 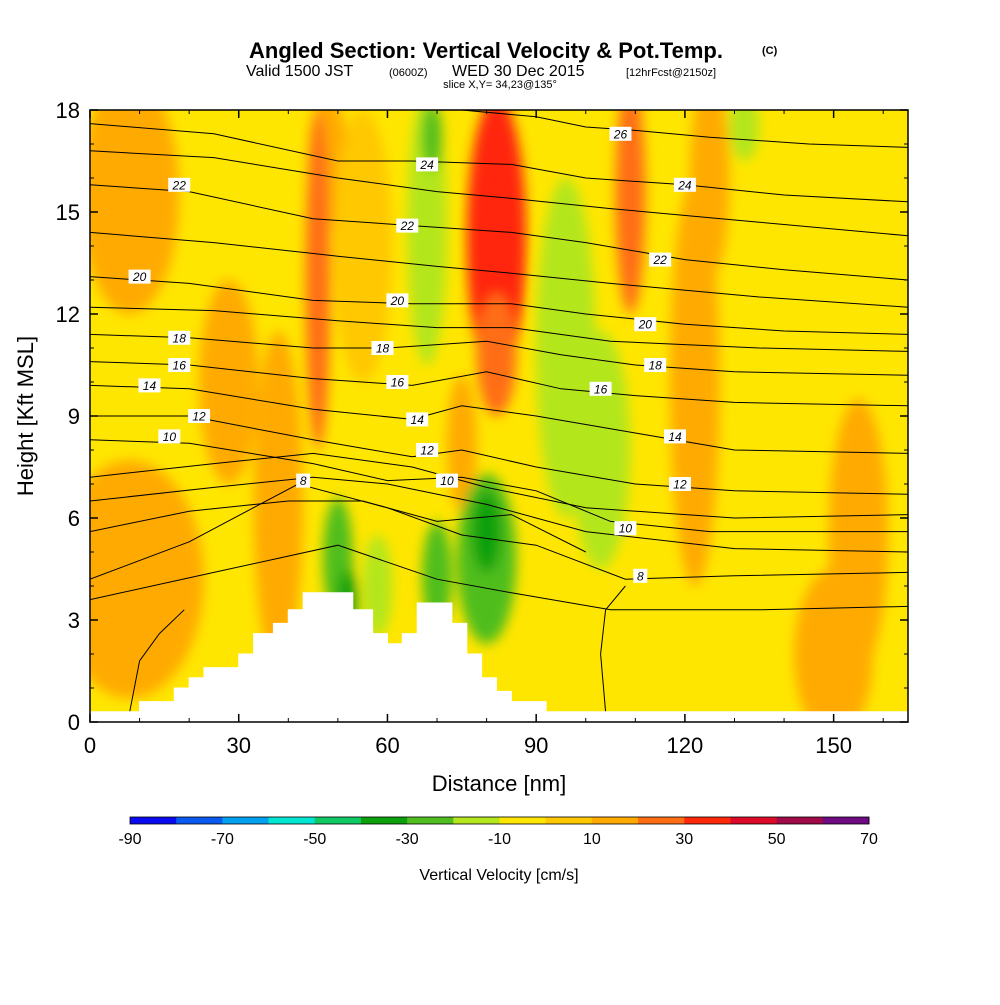 I want to click on colorbar-tick-label: -10, so click(x=499, y=839).